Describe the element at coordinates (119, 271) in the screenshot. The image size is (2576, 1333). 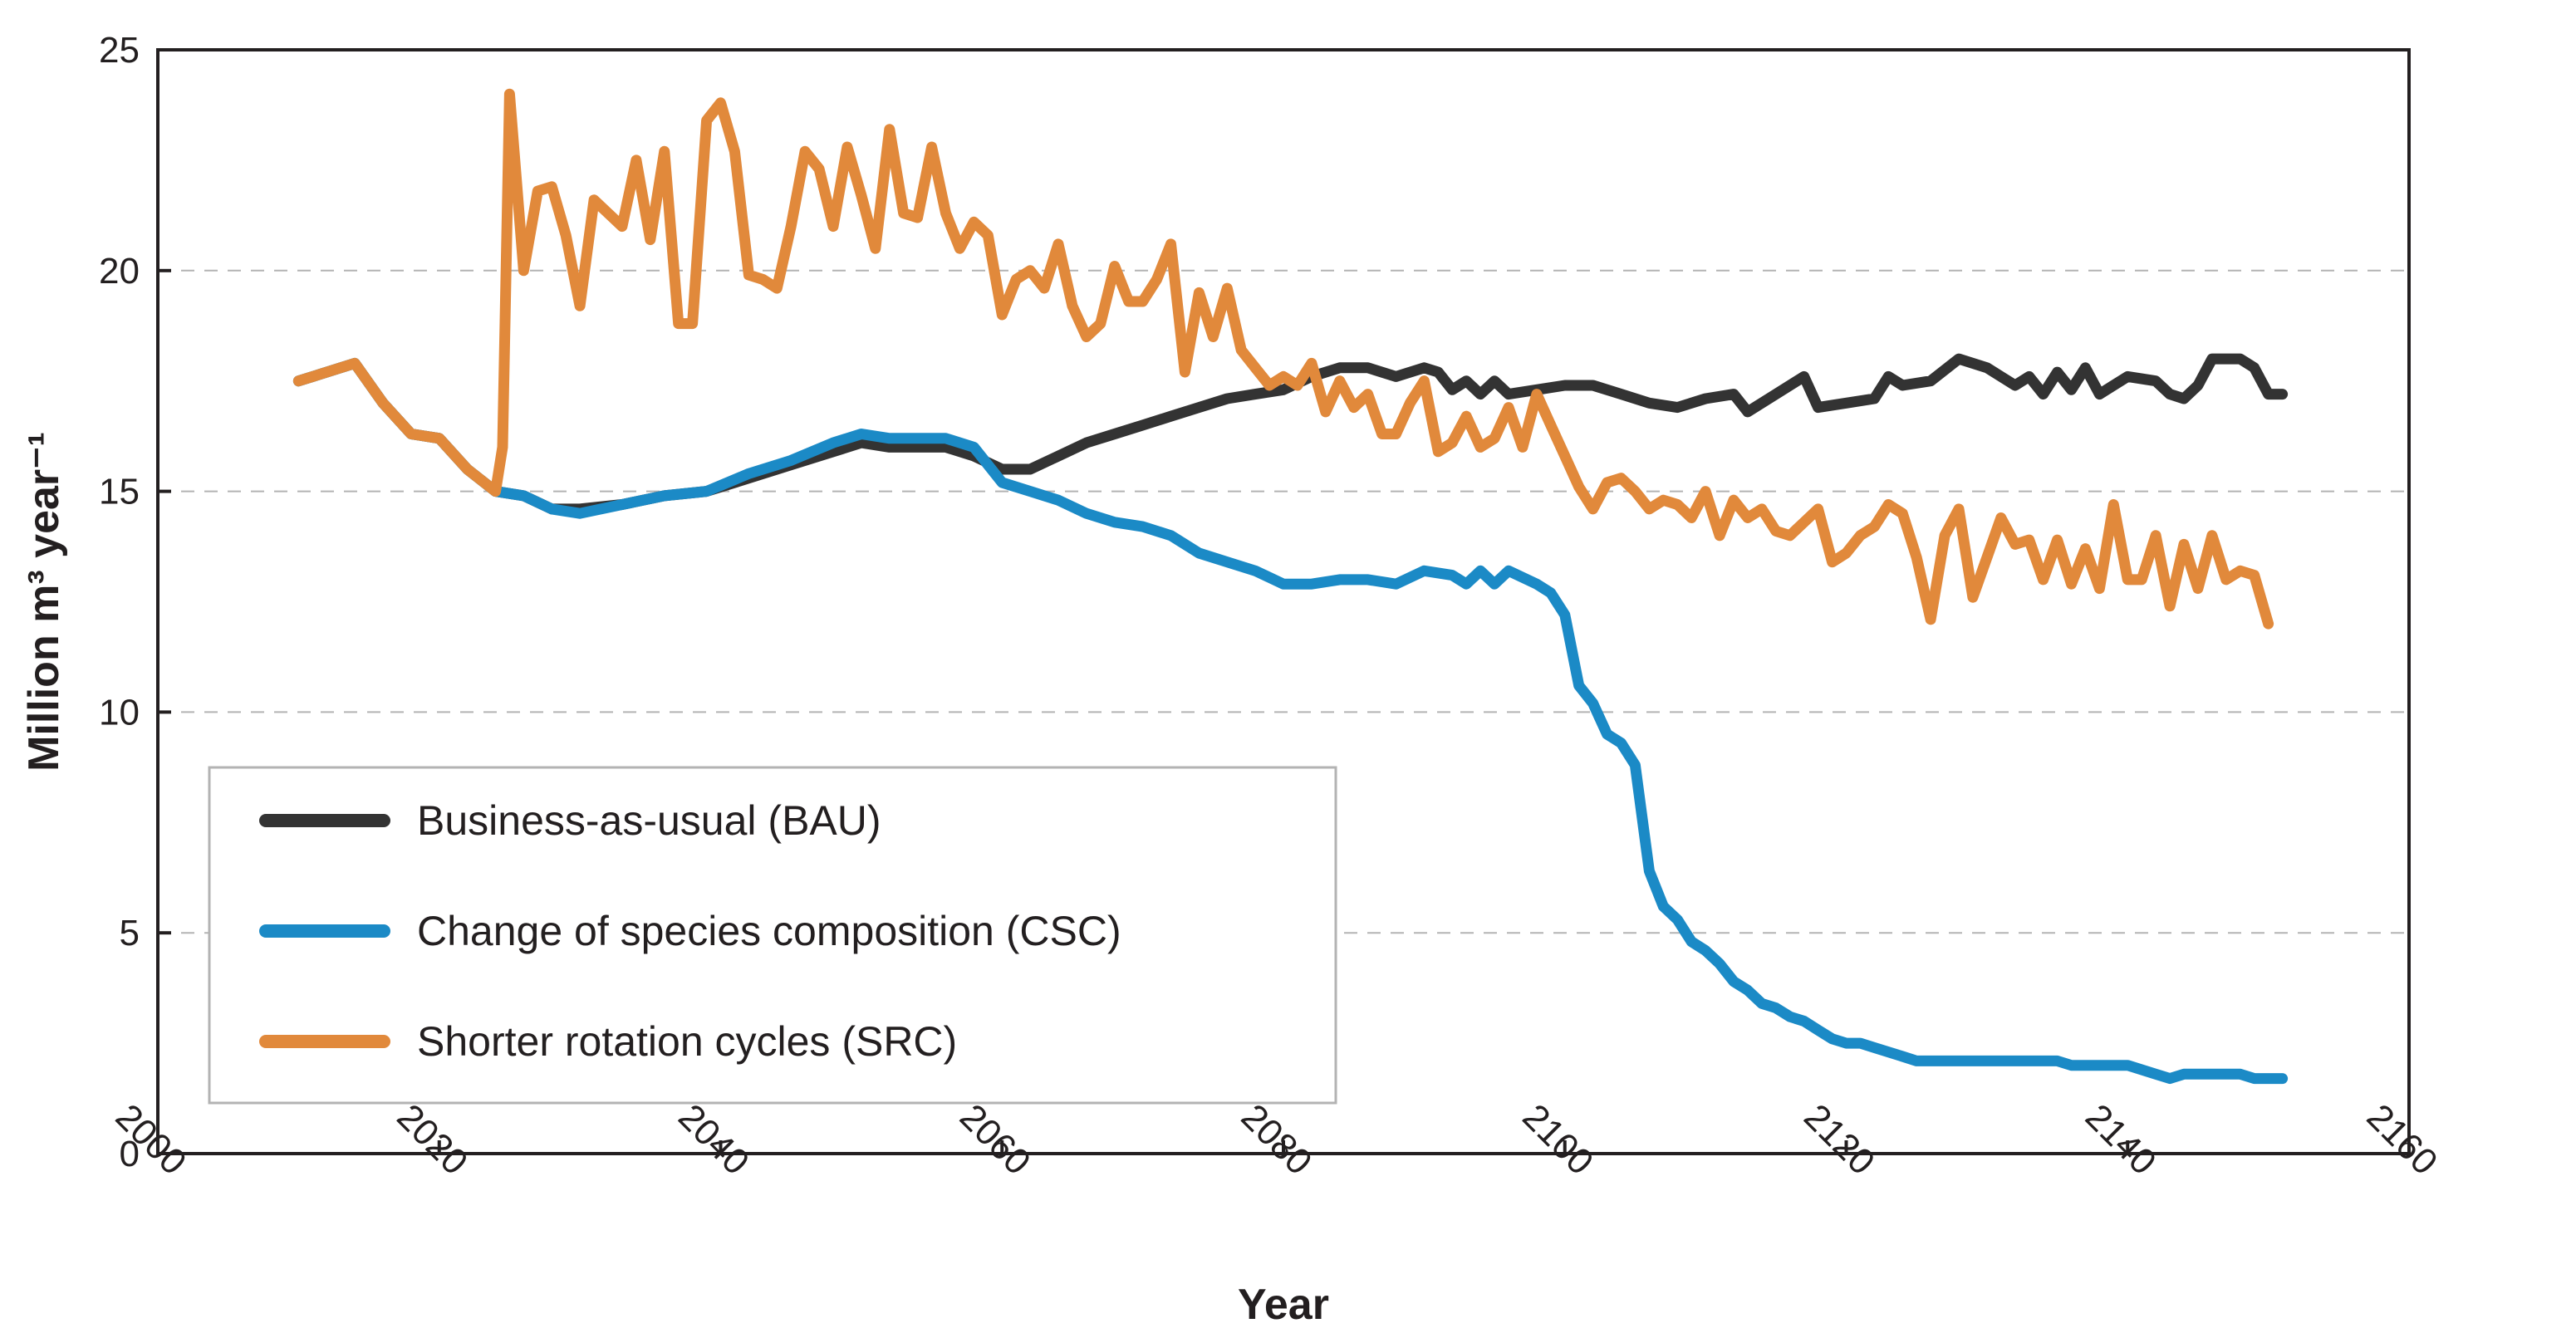
I see `y-tick-label: 20` at that location.